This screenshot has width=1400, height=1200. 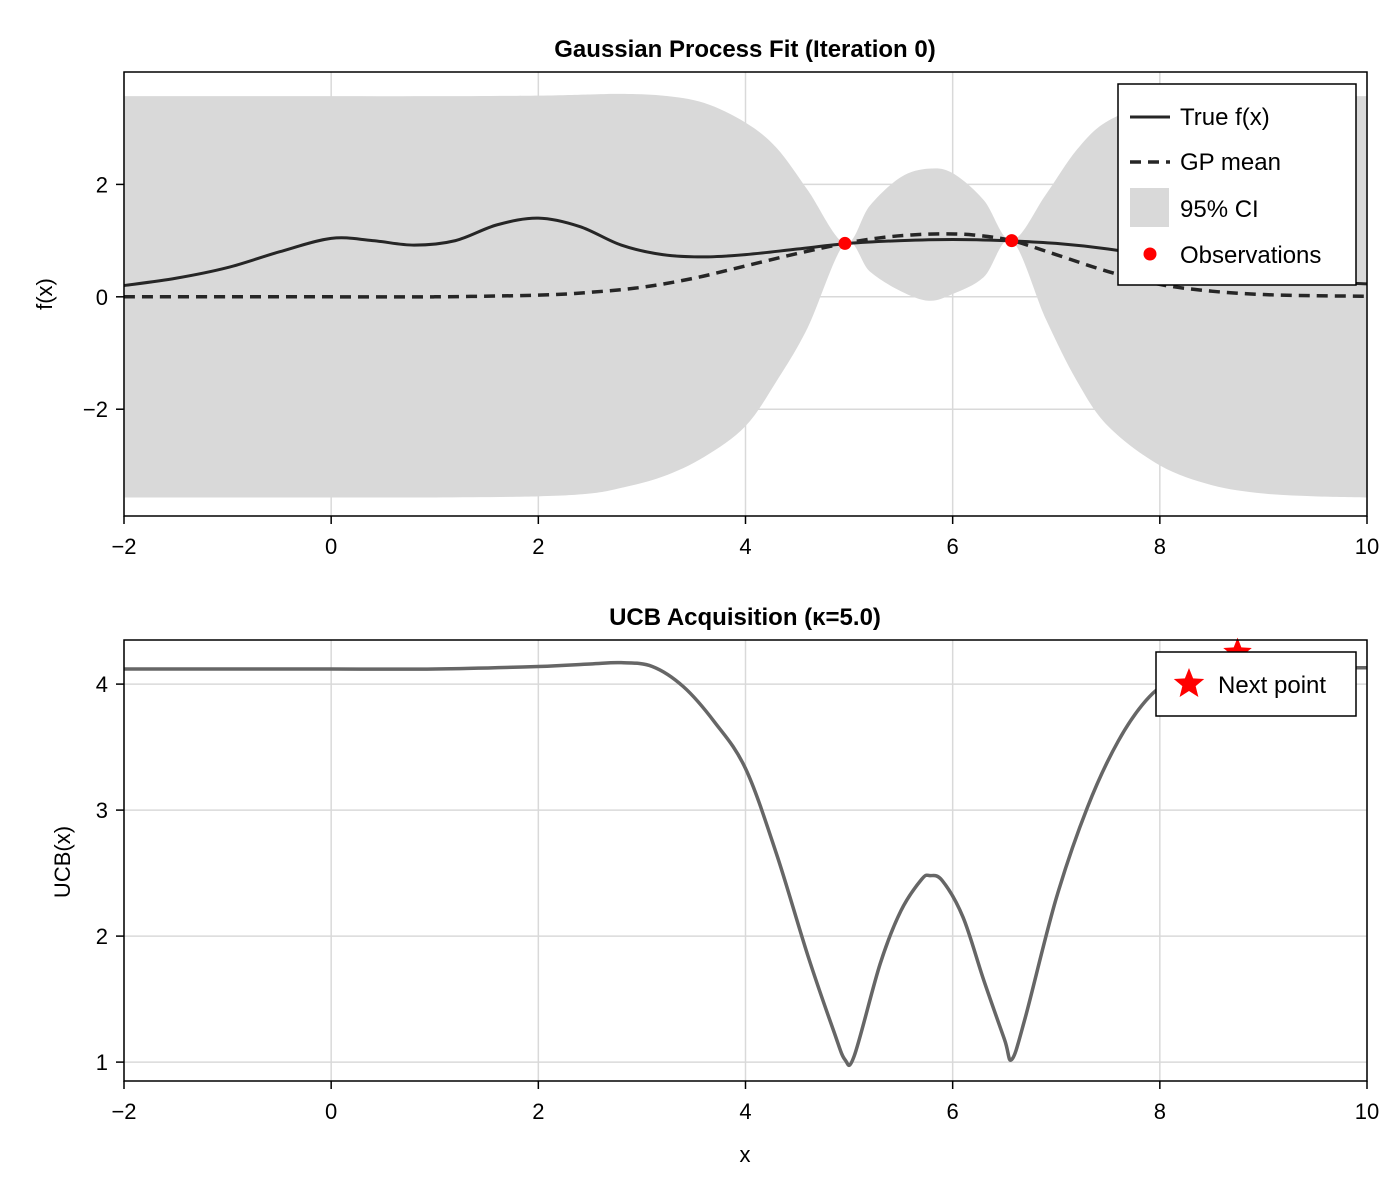 I want to click on gp-legend: True f(x) GP mean 95% CI Observations, so click(x=1237, y=184).